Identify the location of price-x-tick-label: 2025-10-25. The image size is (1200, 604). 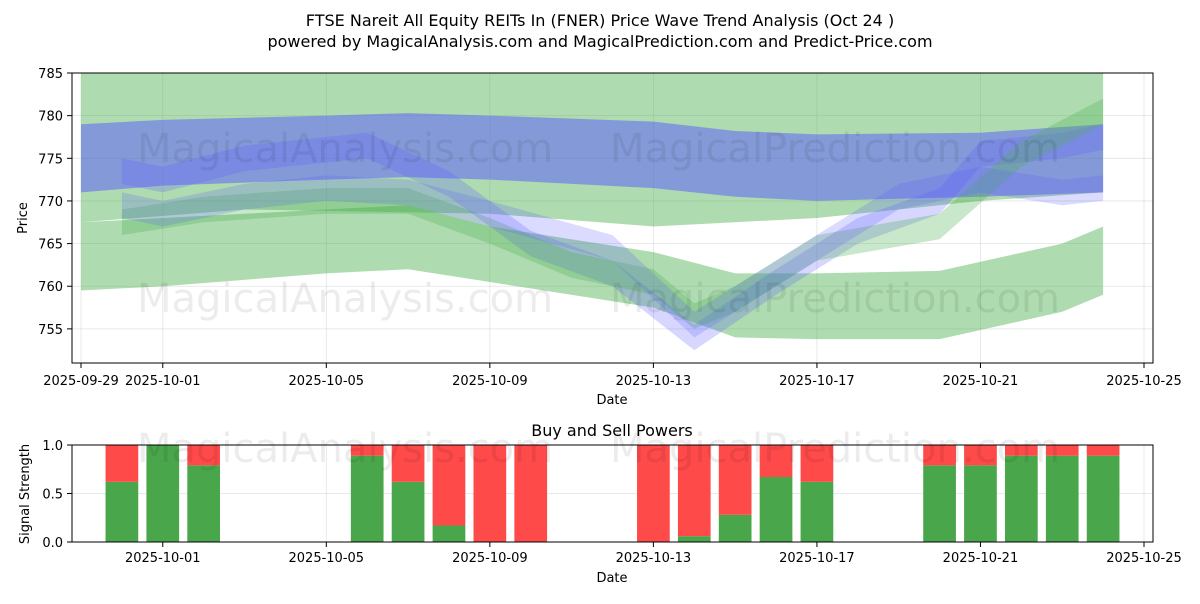
(1144, 381).